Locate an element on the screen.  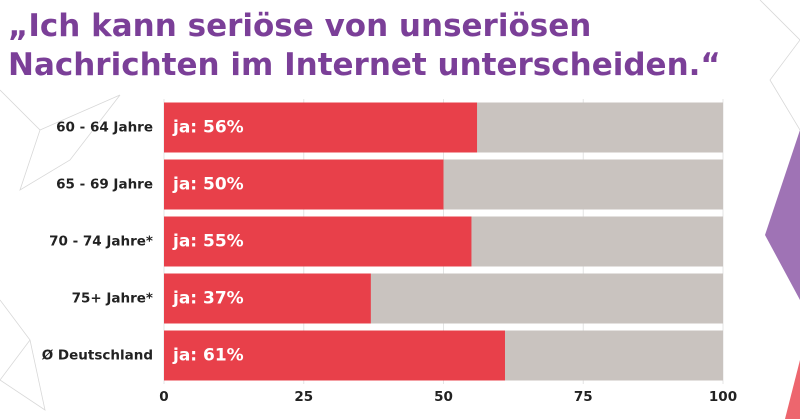
y-tick-label: 75+ Jahre* is located at coordinates (112, 299).